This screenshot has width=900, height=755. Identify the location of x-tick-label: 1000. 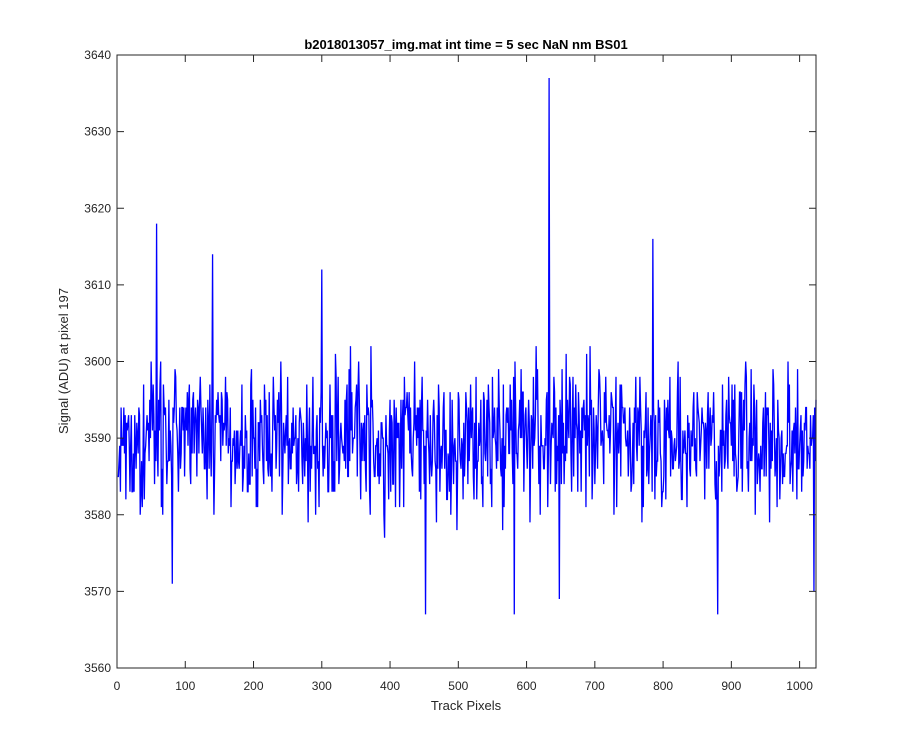
(799, 686).